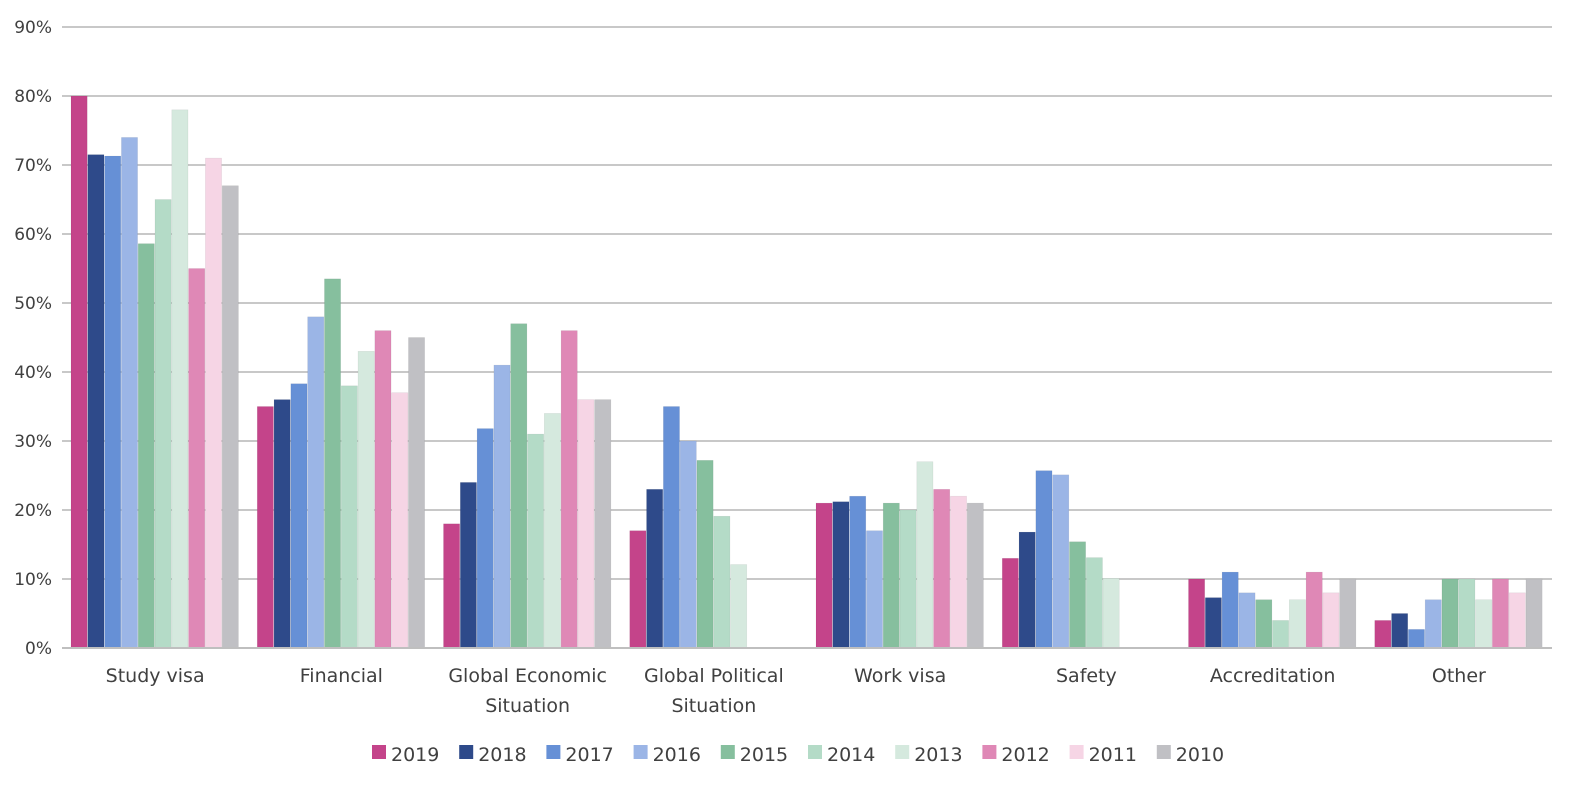 The width and height of the screenshot is (1590, 786). Describe the element at coordinates (33, 511) in the screenshot. I see `y-tick-label: 20%` at that location.